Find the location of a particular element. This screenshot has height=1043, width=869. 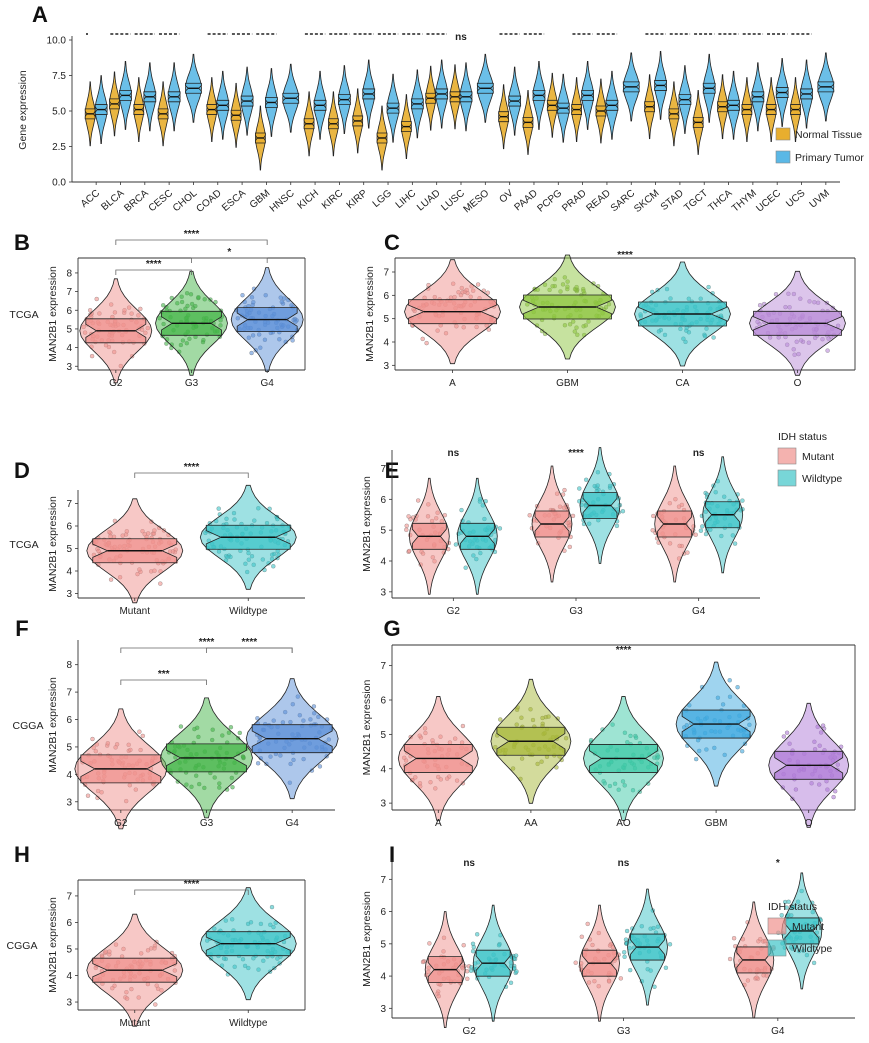

panel-A-xtick-label-KIRC: KIRC is located at coordinates (332, 200).